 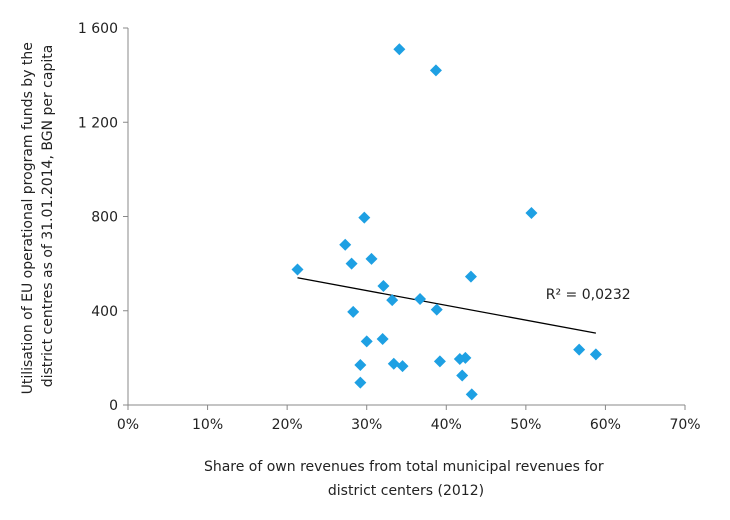 What do you see at coordinates (98, 29) in the screenshot?
I see `y-tick-label: 1 600` at bounding box center [98, 29].